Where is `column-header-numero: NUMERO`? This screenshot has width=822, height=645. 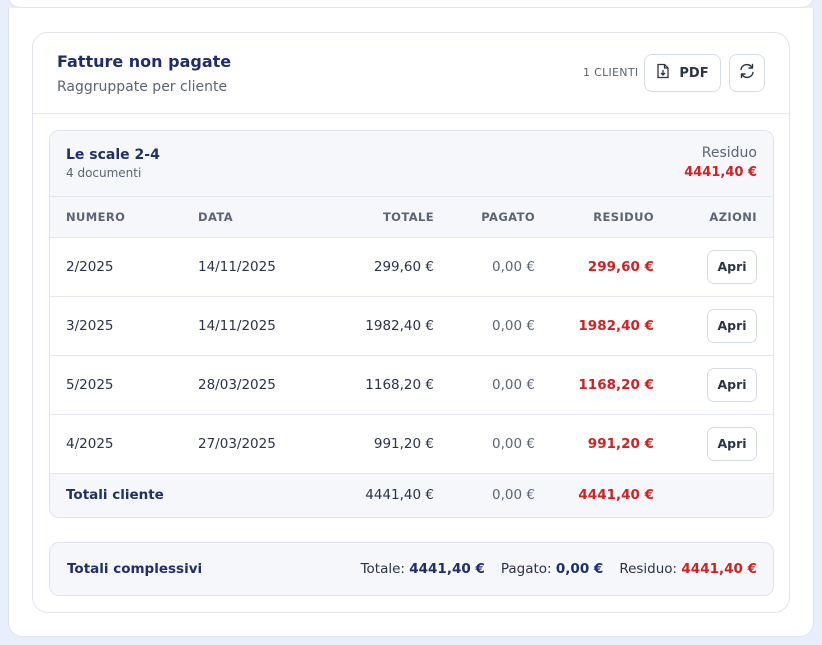
column-header-numero: NUMERO is located at coordinates (124, 217).